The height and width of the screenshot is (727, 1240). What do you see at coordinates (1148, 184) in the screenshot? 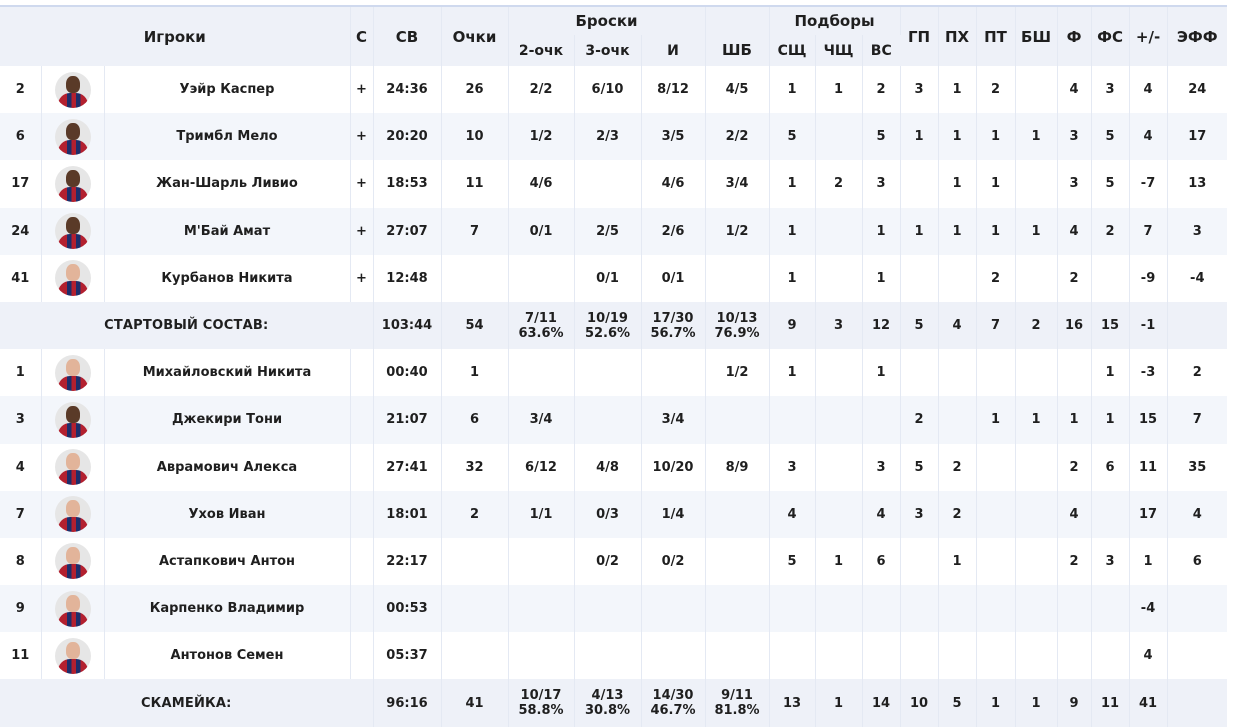
I see `stat-pm: -7` at bounding box center [1148, 184].